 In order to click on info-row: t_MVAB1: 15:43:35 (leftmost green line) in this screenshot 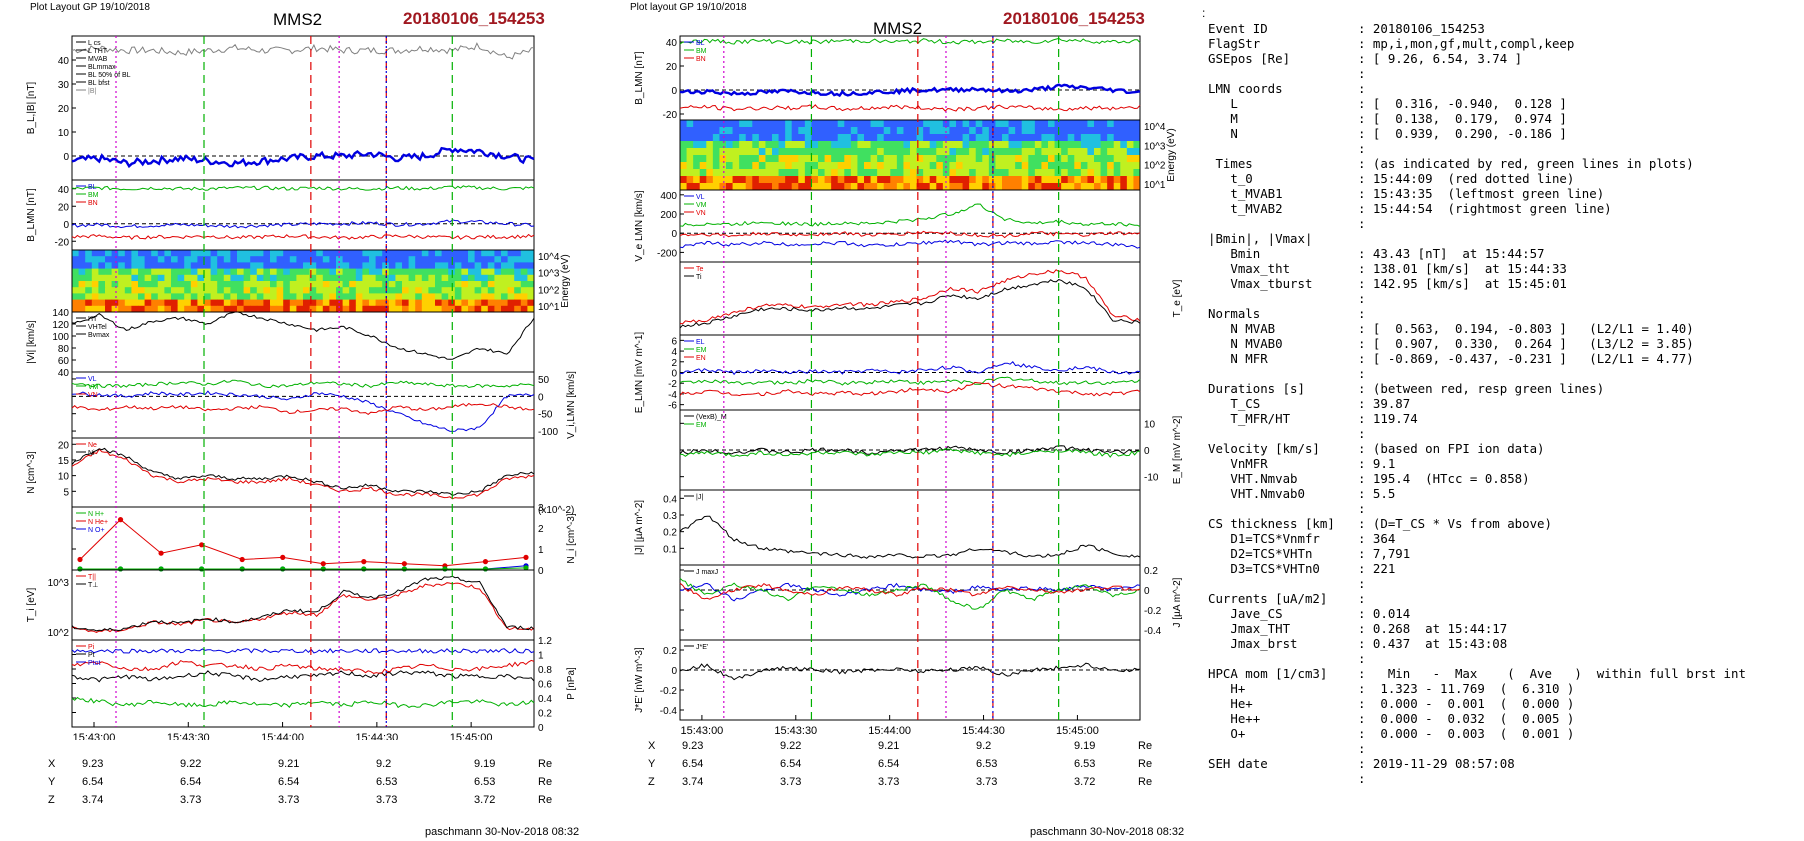, I will do `click(1503, 193)`.